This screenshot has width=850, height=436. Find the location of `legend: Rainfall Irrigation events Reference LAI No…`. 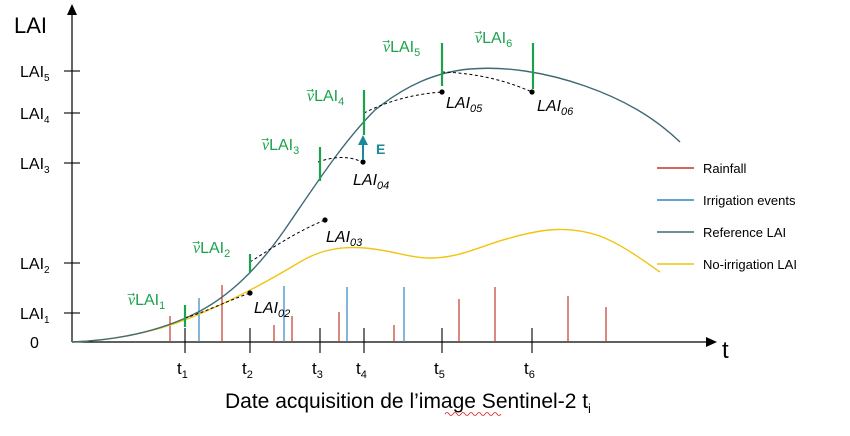

legend: Rainfall Irrigation events Reference LAI No… is located at coordinates (727, 216).